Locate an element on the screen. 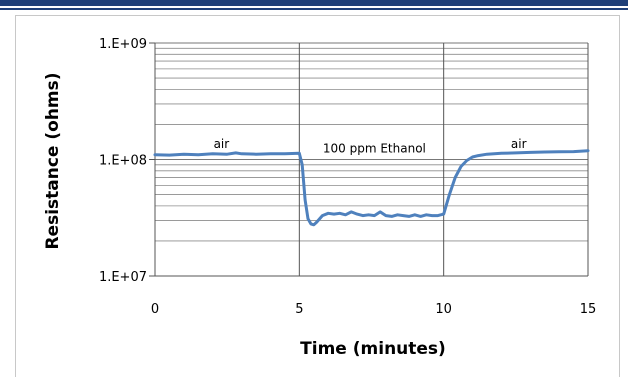 This screenshot has width=628, height=377. x-tick-label: 15 is located at coordinates (588, 309).